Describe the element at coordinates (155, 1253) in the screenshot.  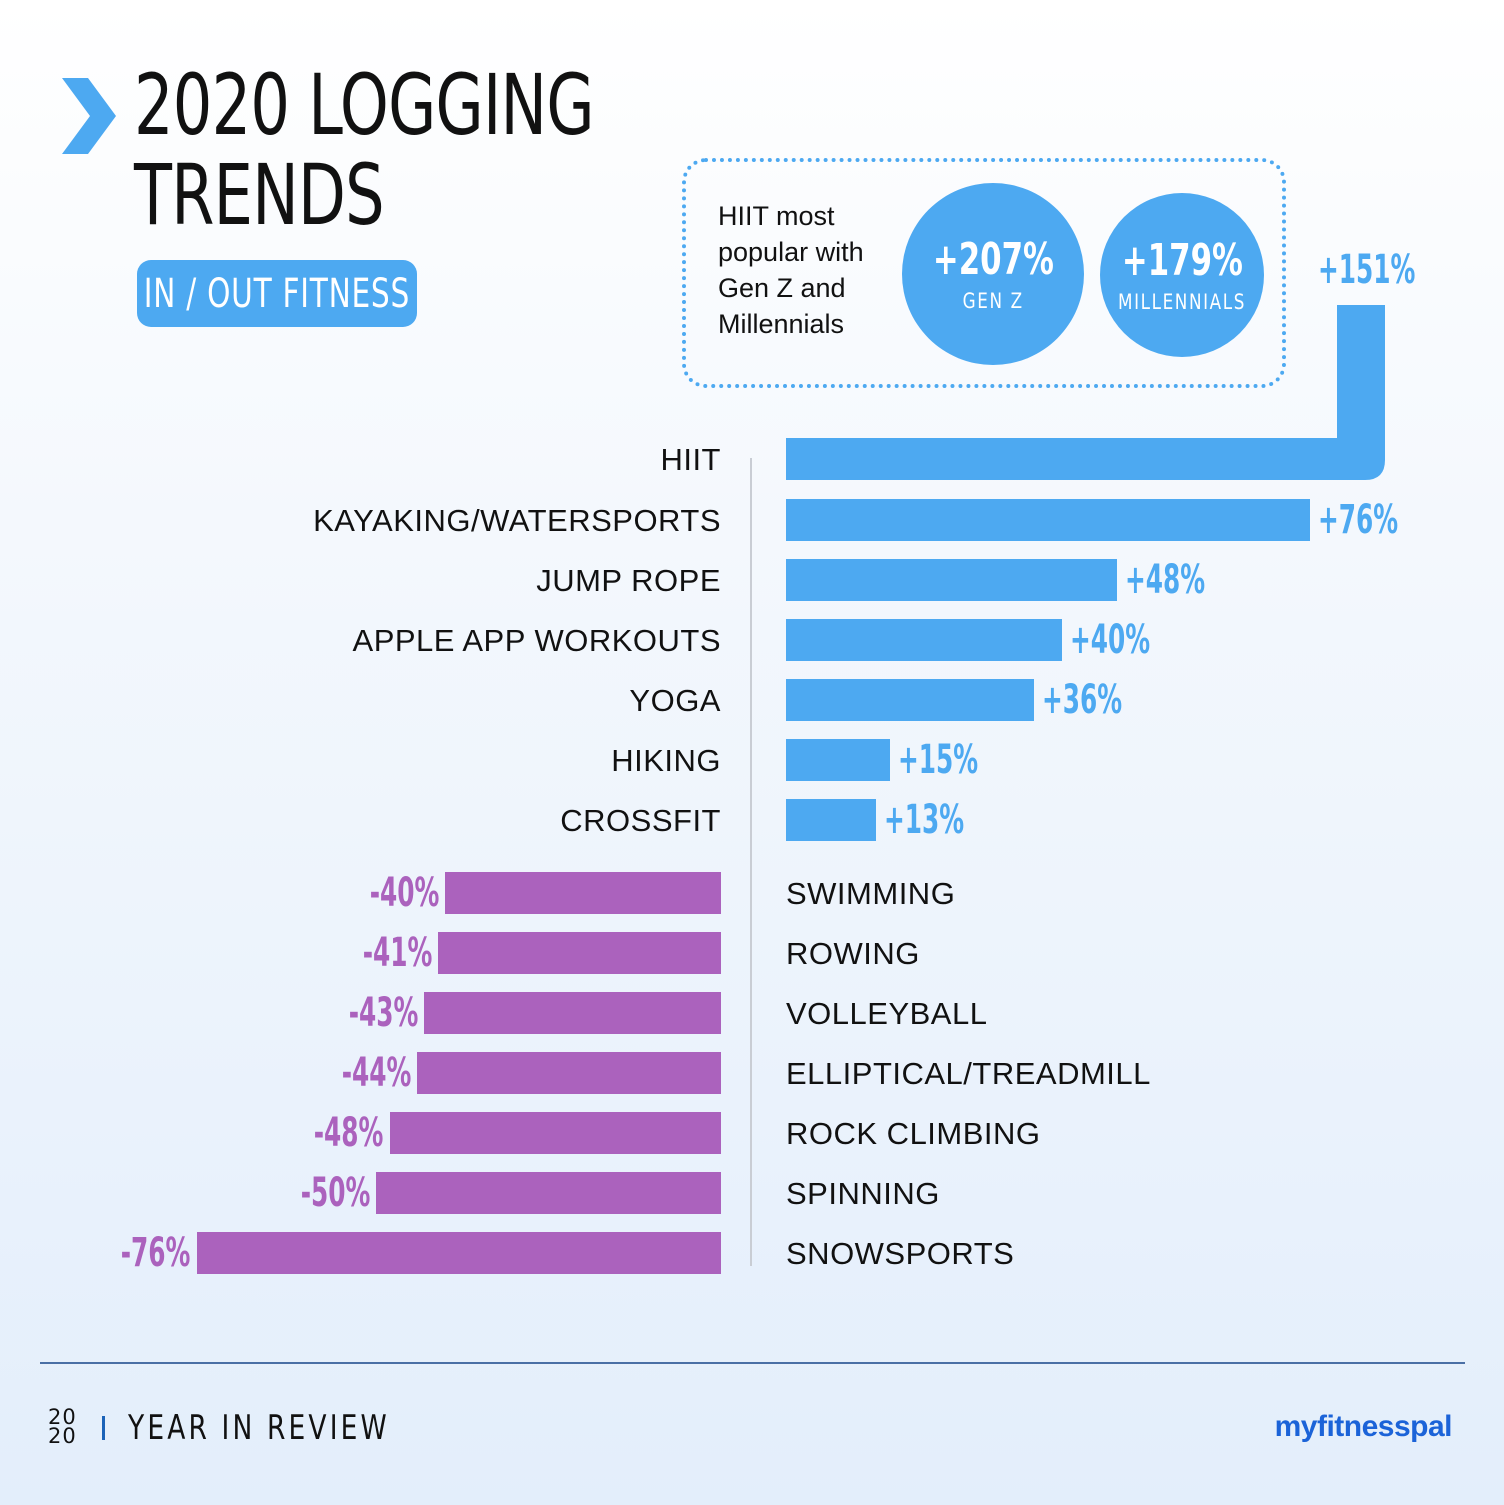
I see `bar-value-label: -76%` at that location.